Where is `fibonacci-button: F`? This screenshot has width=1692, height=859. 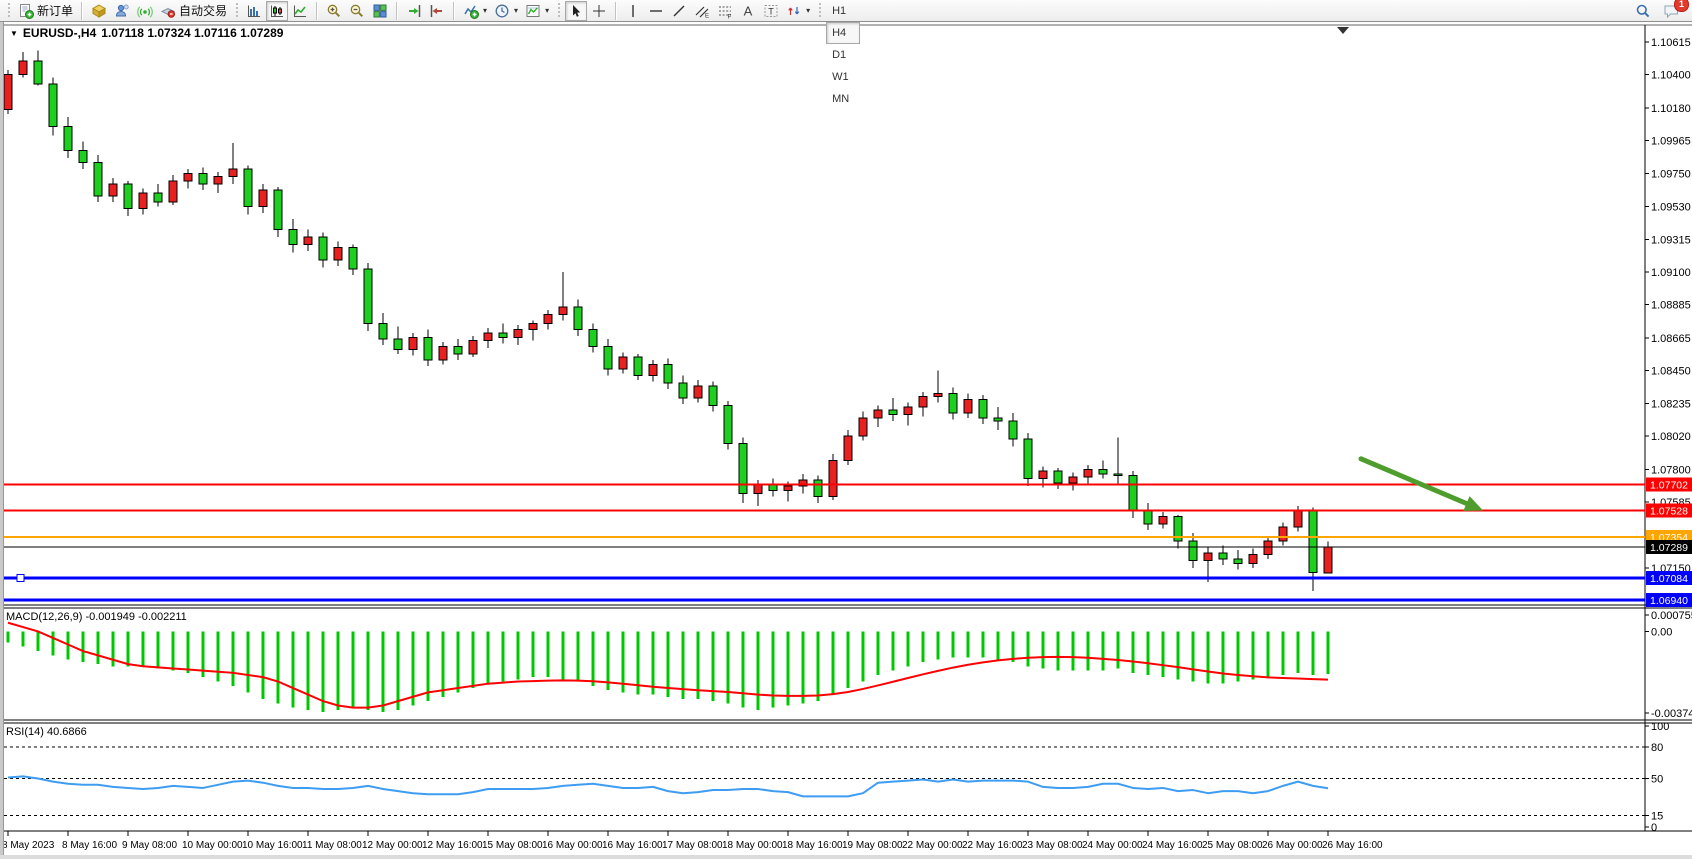 fibonacci-button: F is located at coordinates (725, 11).